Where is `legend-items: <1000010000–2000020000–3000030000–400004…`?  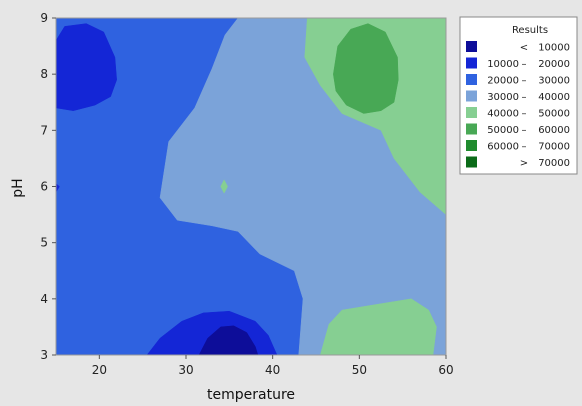
legend-items: <1000010000–2000020000–3000030000–400004… is located at coordinates (518, 105).